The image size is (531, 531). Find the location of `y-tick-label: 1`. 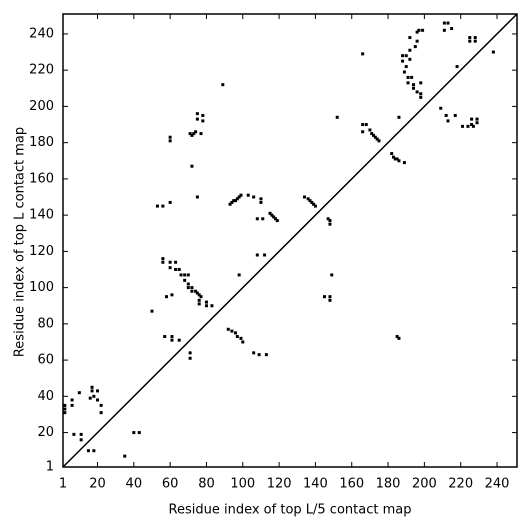

y-tick-label: 1 is located at coordinates (50, 467).